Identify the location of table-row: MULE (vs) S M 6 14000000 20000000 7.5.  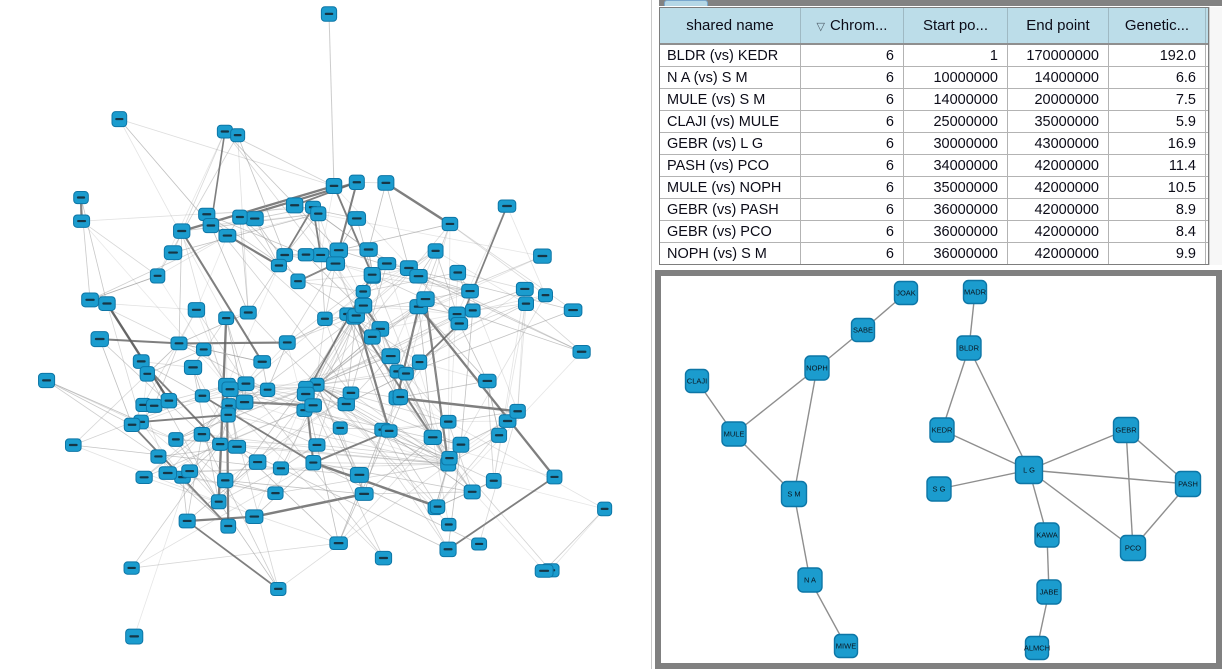
(934, 100).